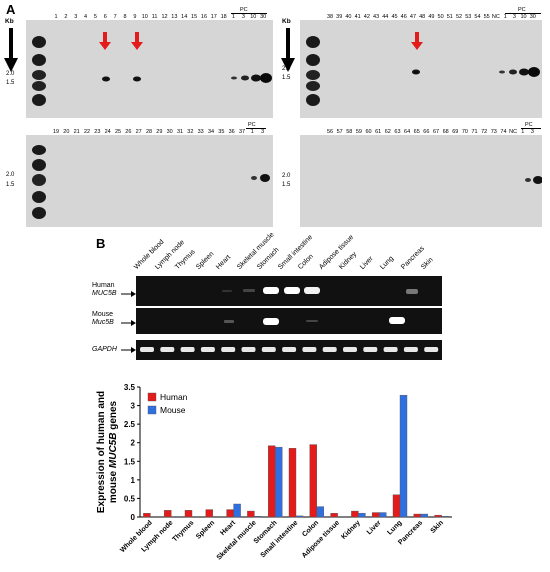  Describe the element at coordinates (223, 17) in the screenshot. I see `lane-number: 18` at that location.